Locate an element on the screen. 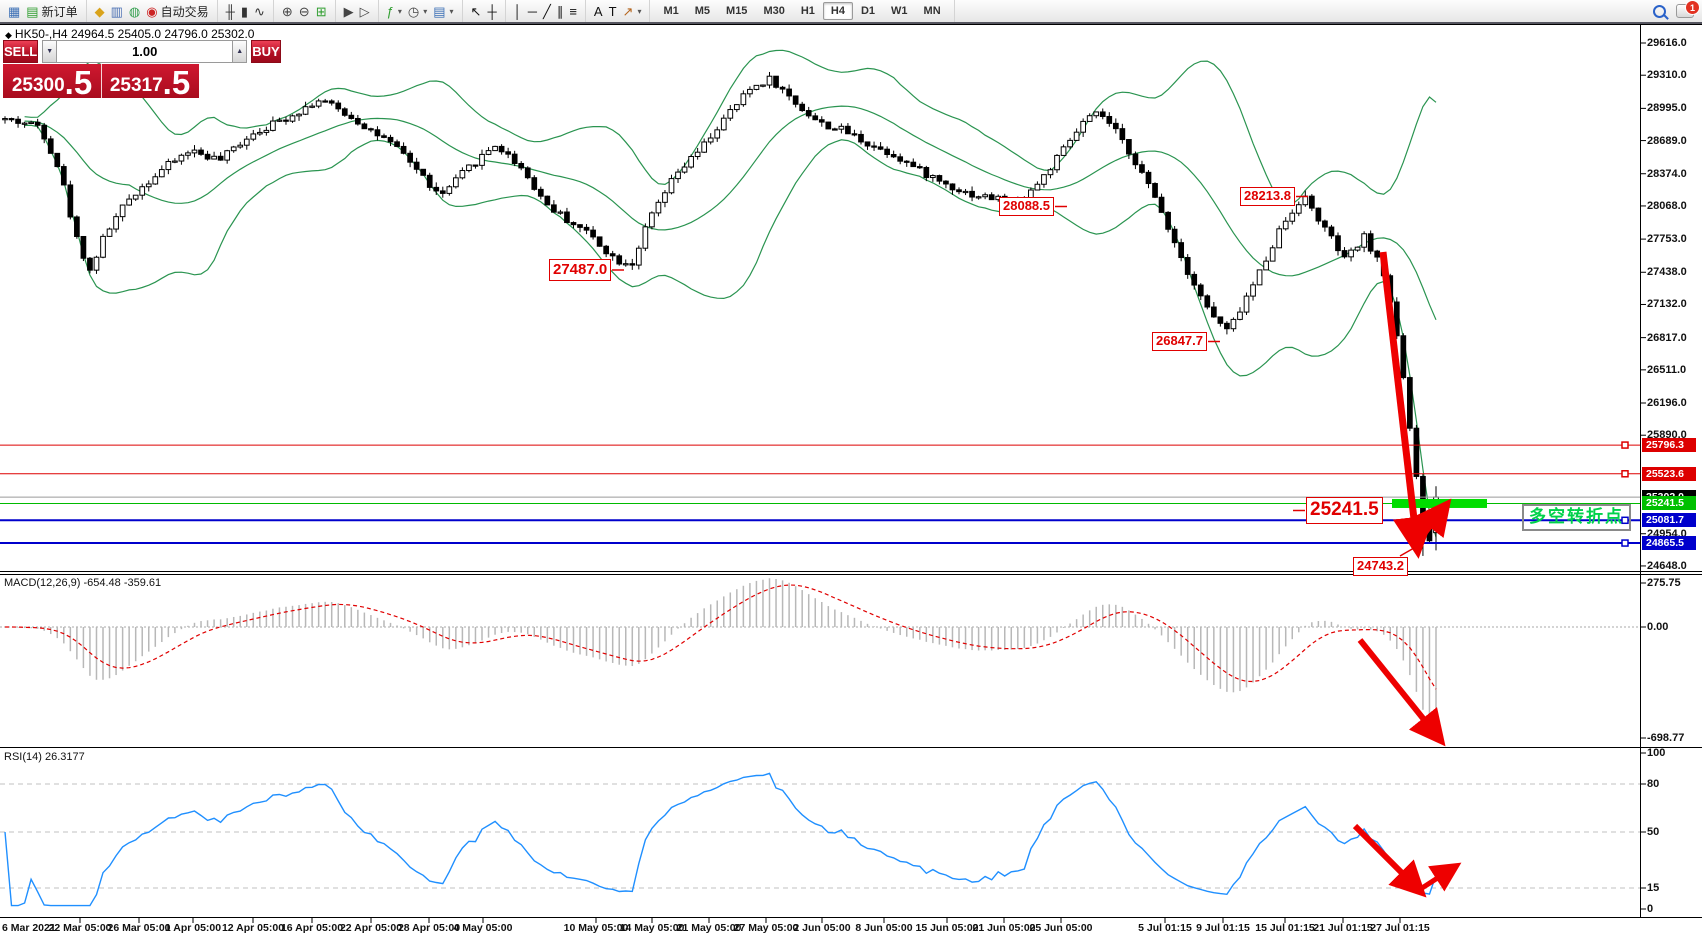 This screenshot has height=938, width=1702. time-axis-label: 15 Jul 01:15 is located at coordinates (1285, 928).